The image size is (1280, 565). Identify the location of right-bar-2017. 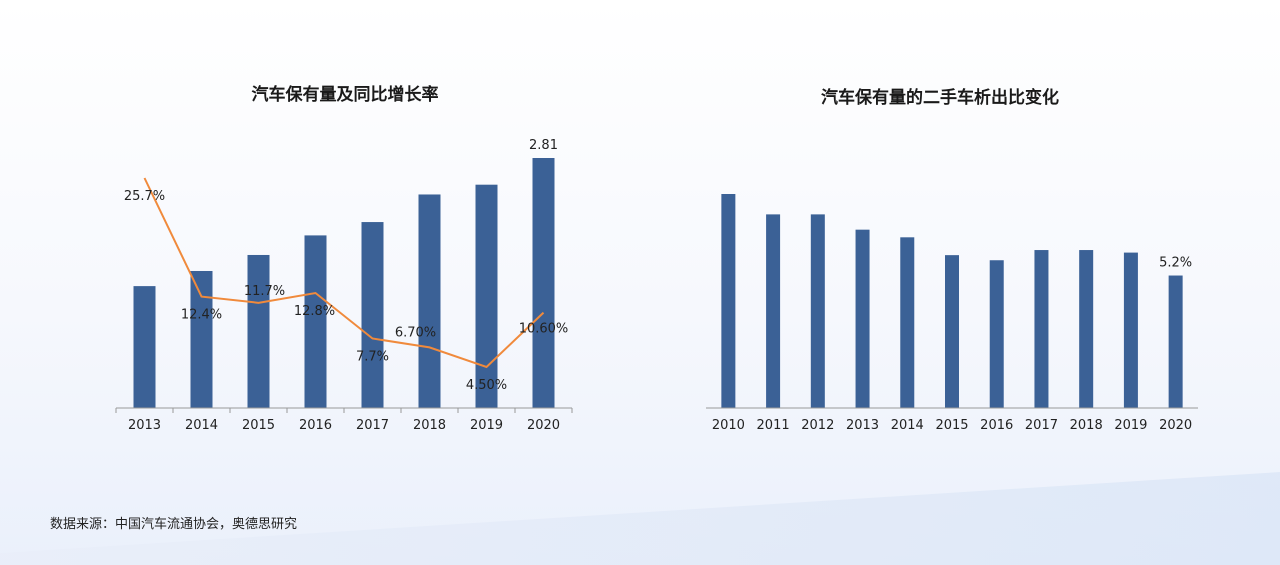
(1041, 329).